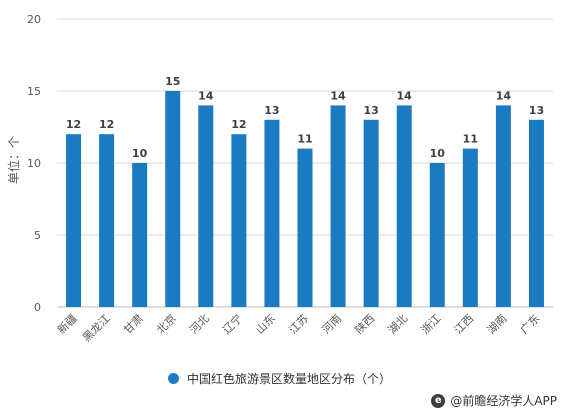  Describe the element at coordinates (298, 324) in the screenshot. I see `x-tick-label: 江苏` at that location.